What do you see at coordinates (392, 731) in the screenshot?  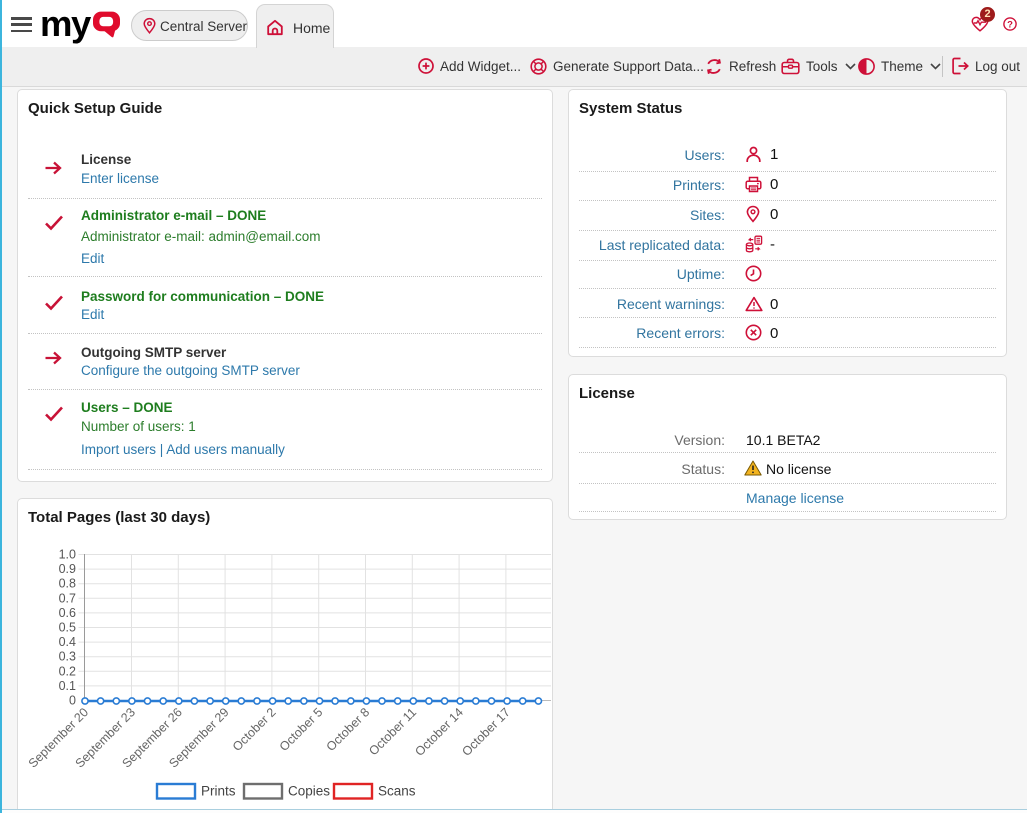 I see `svg-text: October 11` at bounding box center [392, 731].